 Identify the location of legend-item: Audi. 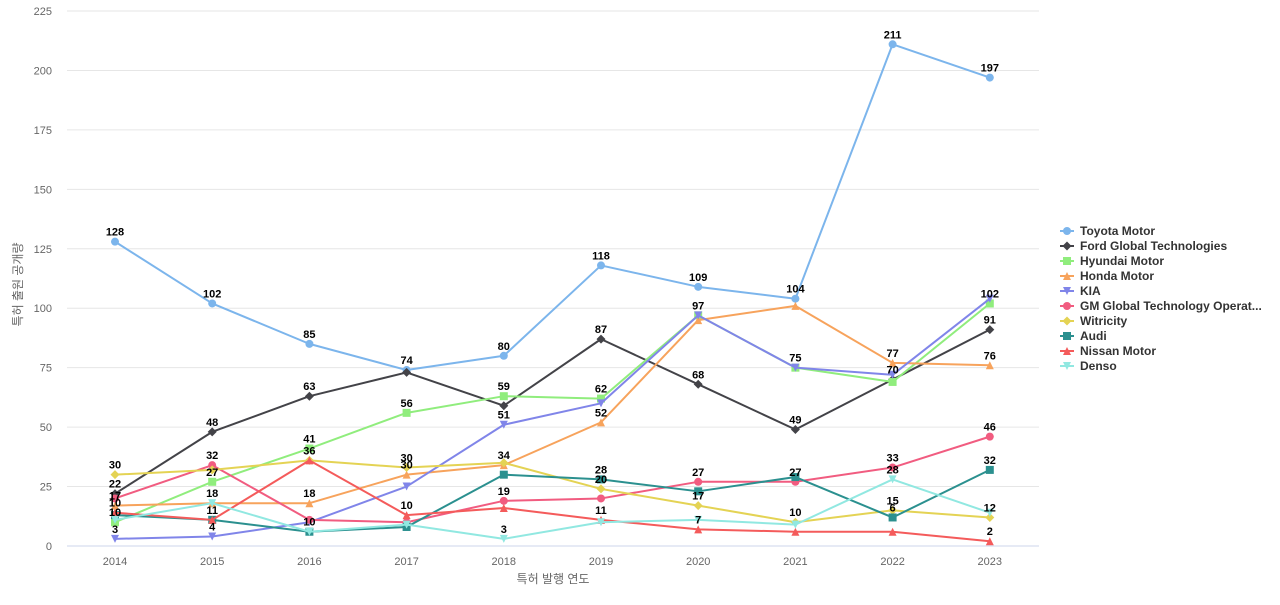
(1083, 336).